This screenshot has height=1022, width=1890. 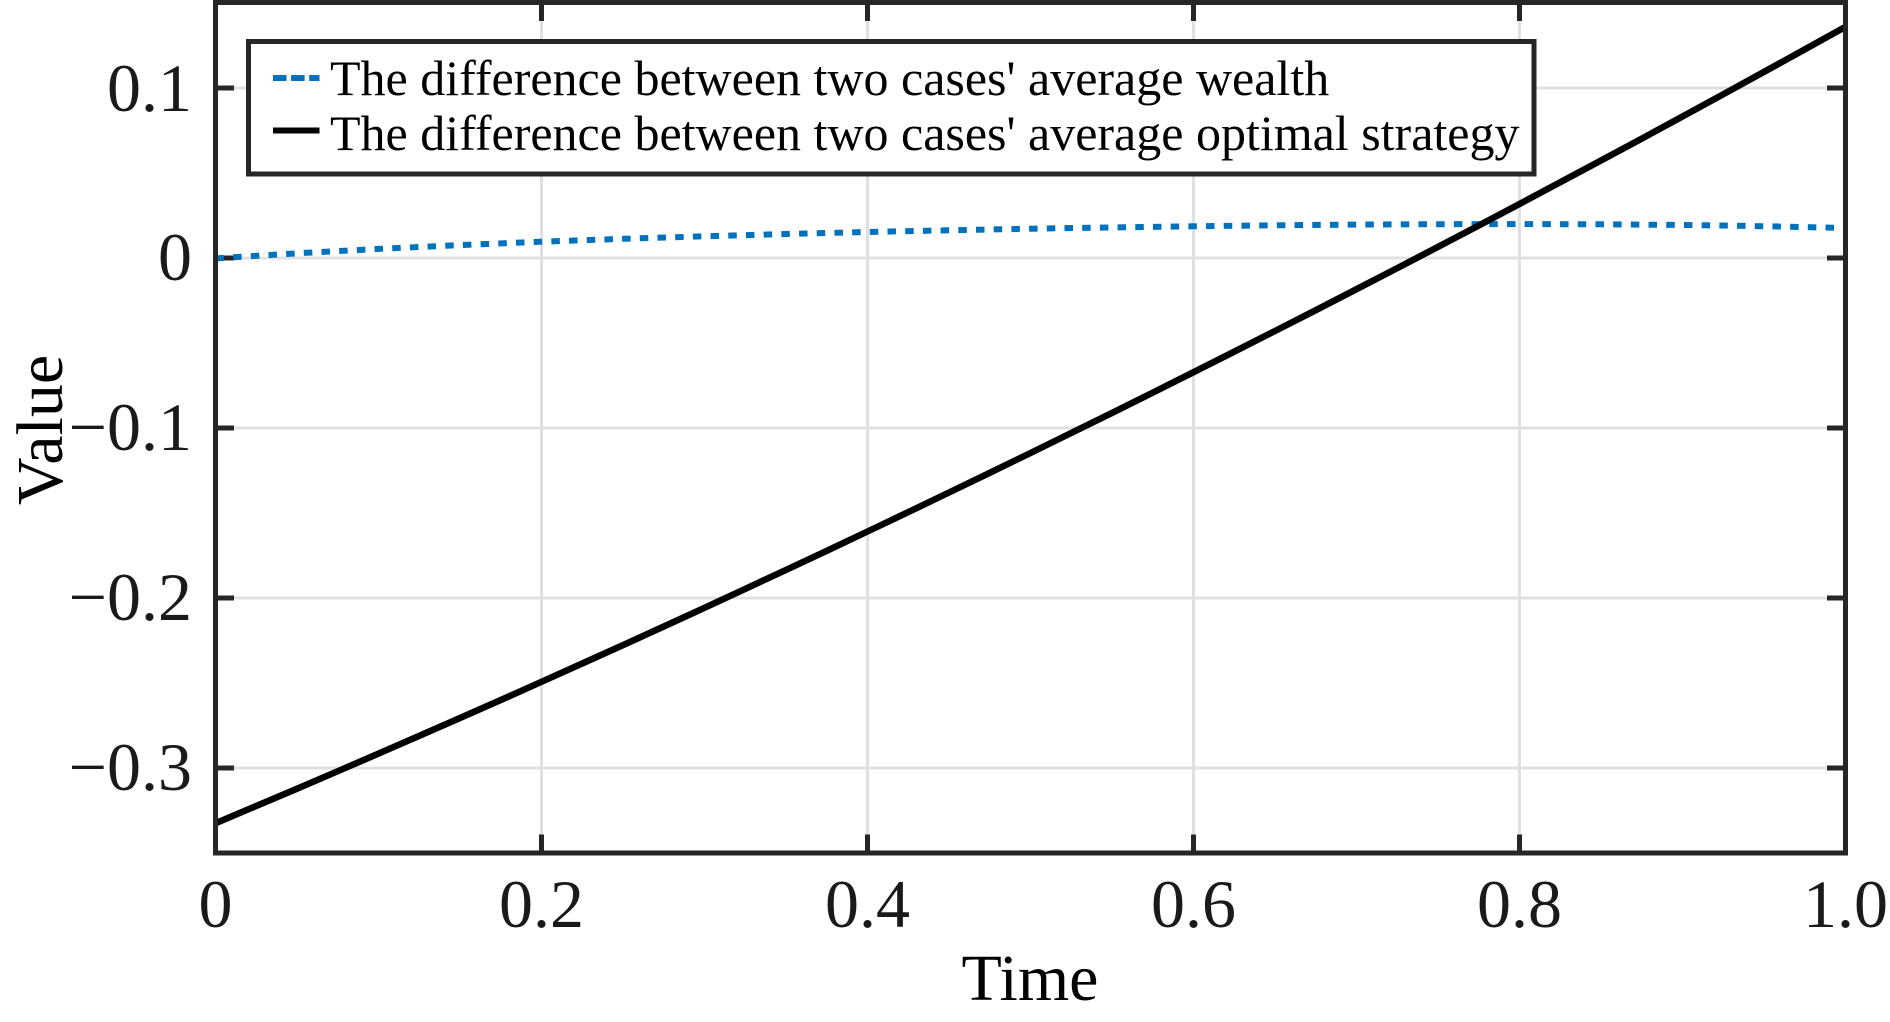 What do you see at coordinates (541, 904) in the screenshot?
I see `svg-text: 0.2` at bounding box center [541, 904].